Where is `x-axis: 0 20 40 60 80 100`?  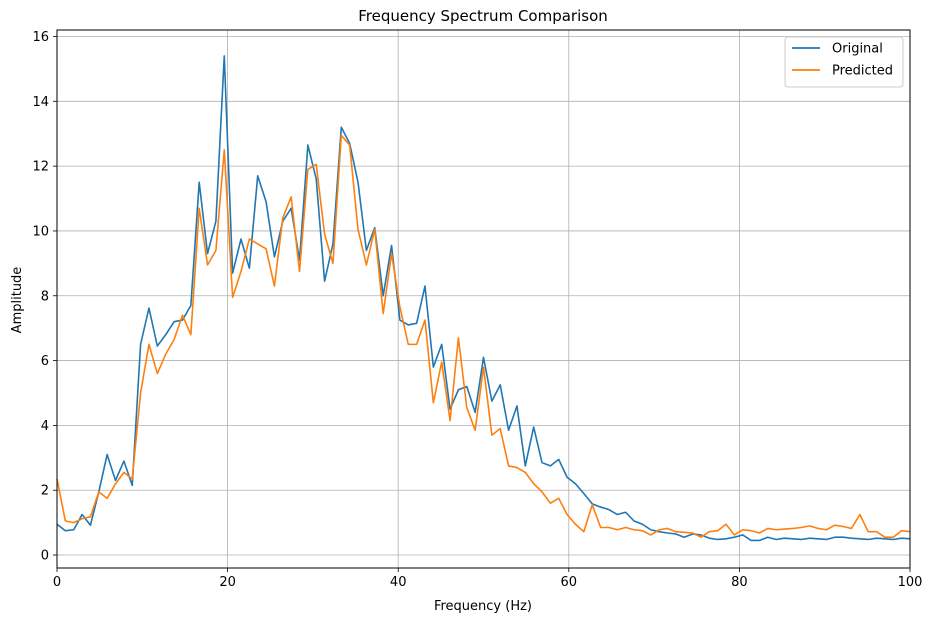
x-axis: 0 20 40 60 80 100 is located at coordinates (488, 579).